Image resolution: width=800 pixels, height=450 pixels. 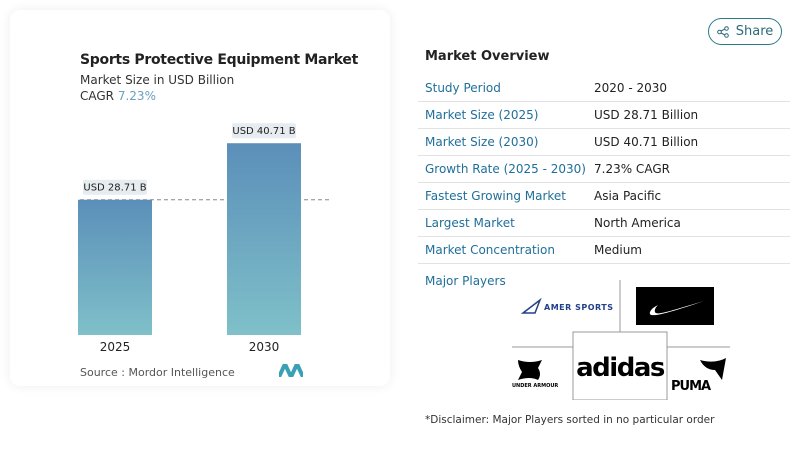 I want to click on svg-text: AMER SPORTS, so click(x=579, y=307).